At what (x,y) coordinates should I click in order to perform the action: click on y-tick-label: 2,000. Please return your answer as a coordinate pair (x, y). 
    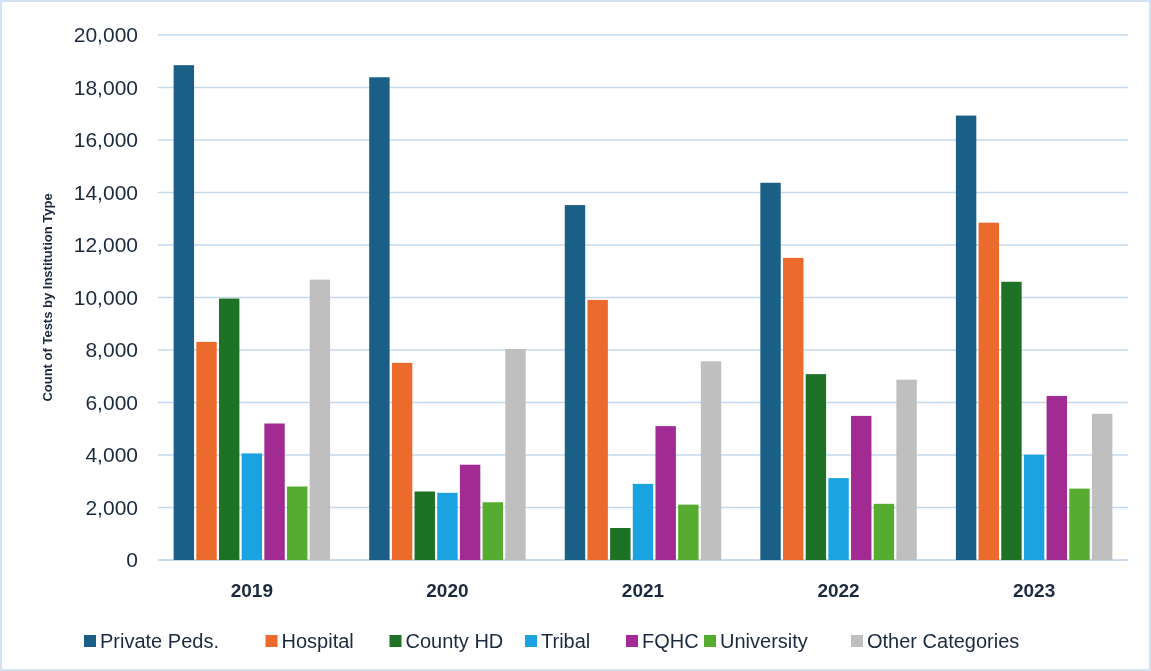
    Looking at the image, I should click on (111, 507).